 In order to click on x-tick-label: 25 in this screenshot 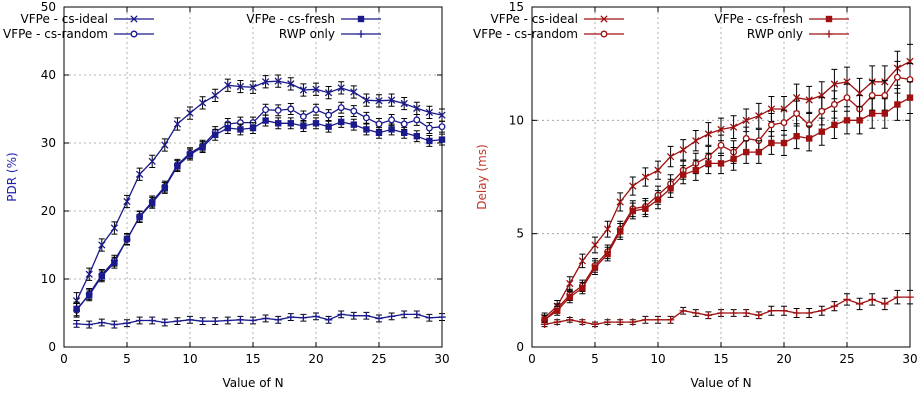, I will do `click(378, 359)`.